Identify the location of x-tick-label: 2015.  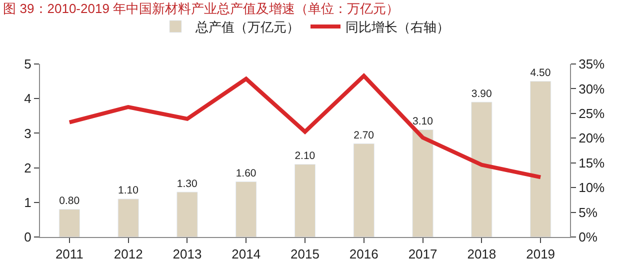
(305, 254).